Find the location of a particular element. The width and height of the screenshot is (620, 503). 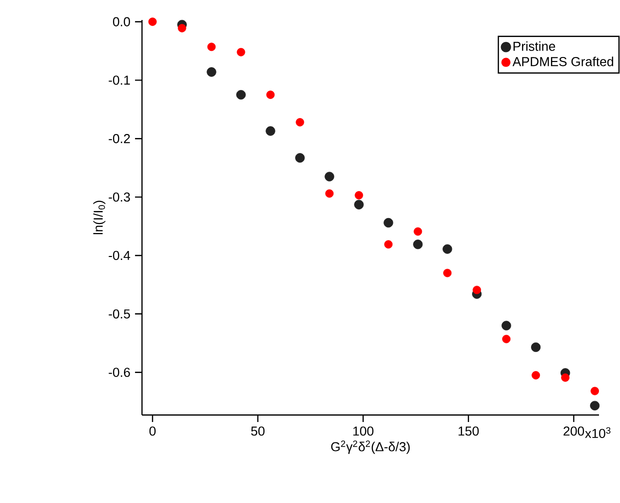

legend-label: APDMES Grafted is located at coordinates (563, 61).